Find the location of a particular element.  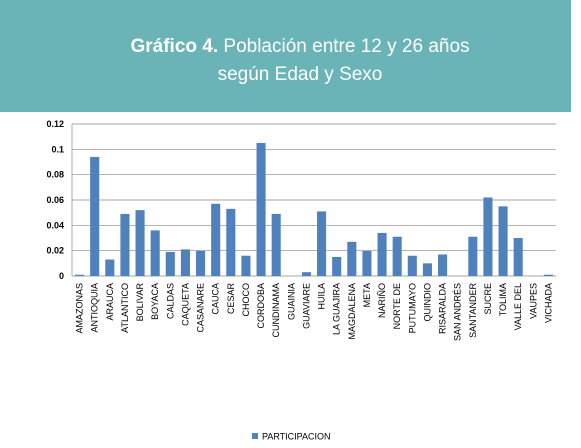

x-tick-label: CUNDINAMA is located at coordinates (276, 310).